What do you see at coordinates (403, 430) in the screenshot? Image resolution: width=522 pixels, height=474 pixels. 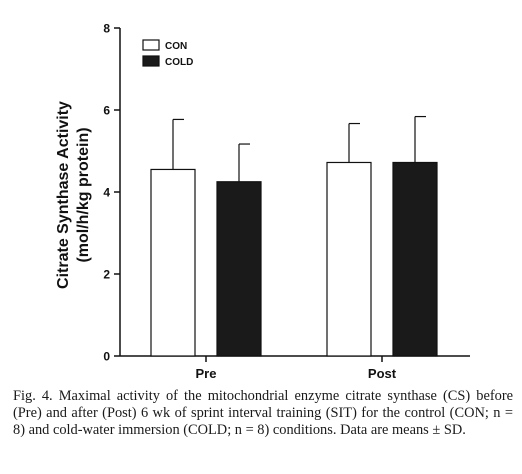 I see `caption-line-4: Data are means ± SD.` at bounding box center [403, 430].